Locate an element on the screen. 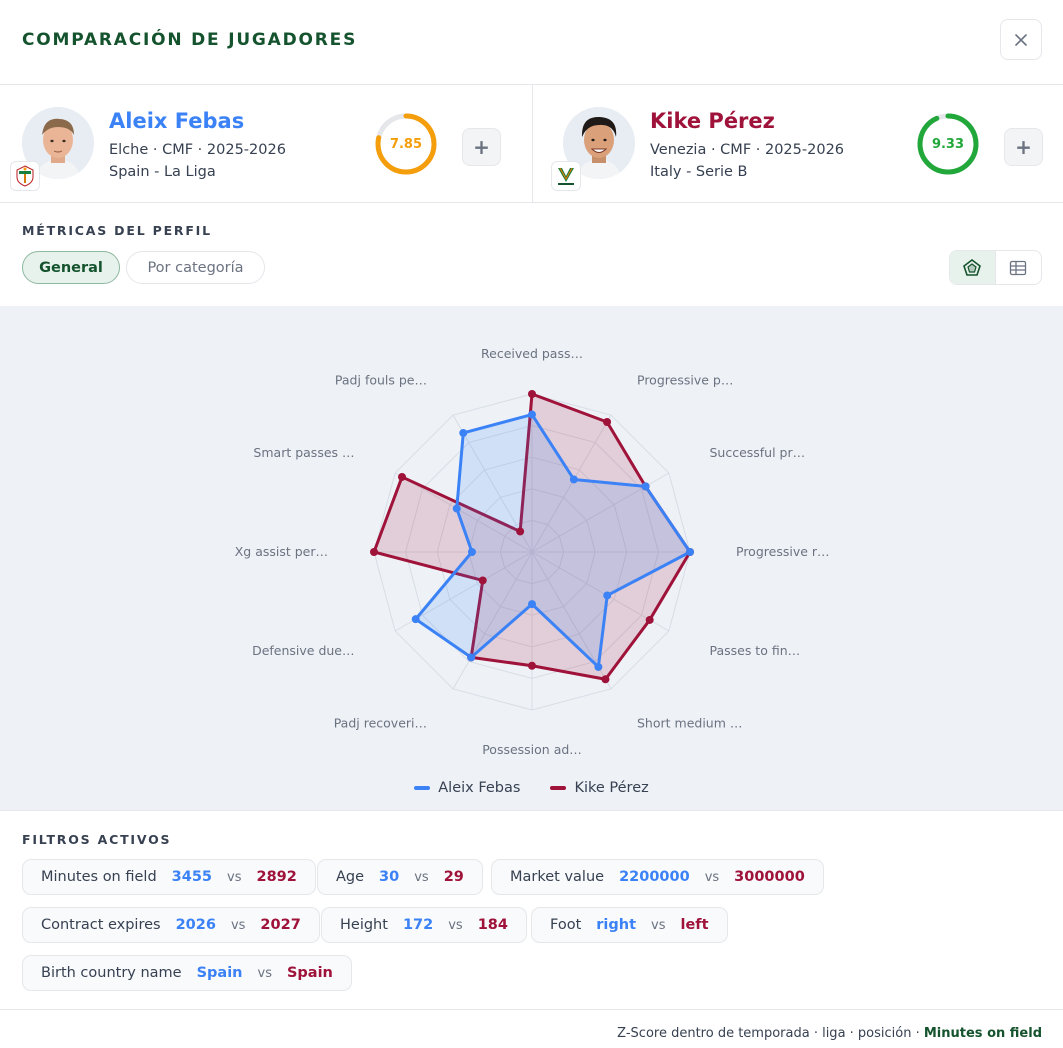  player-club-position-season: Venezia · CMF · 2025-2026 is located at coordinates (747, 150).